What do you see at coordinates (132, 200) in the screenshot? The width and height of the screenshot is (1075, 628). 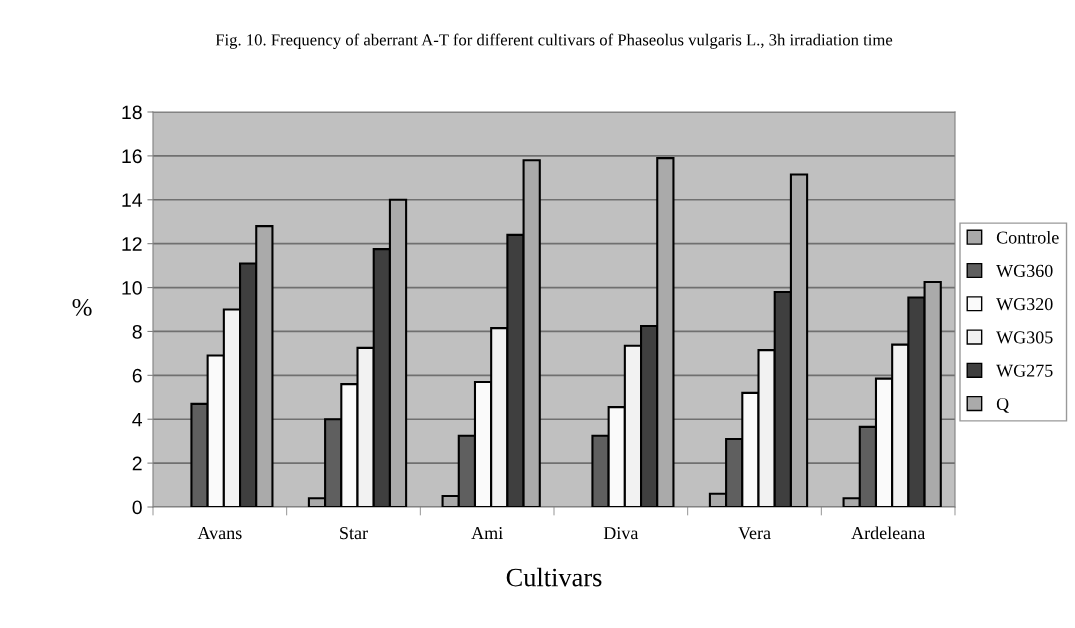 I see `y-tick-label: 14` at bounding box center [132, 200].